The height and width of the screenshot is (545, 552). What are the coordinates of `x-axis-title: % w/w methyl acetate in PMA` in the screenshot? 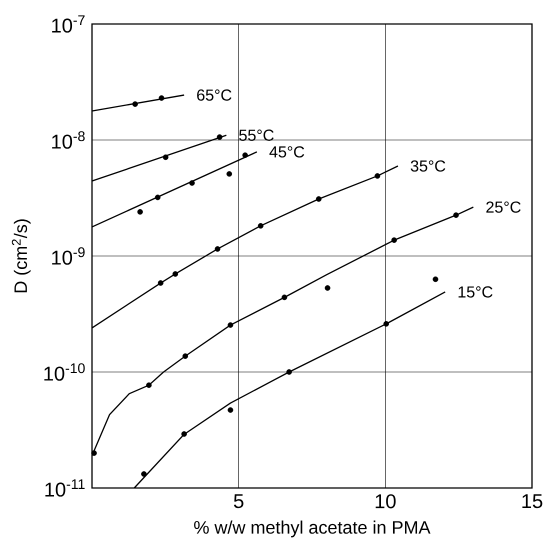 It's located at (312, 529).